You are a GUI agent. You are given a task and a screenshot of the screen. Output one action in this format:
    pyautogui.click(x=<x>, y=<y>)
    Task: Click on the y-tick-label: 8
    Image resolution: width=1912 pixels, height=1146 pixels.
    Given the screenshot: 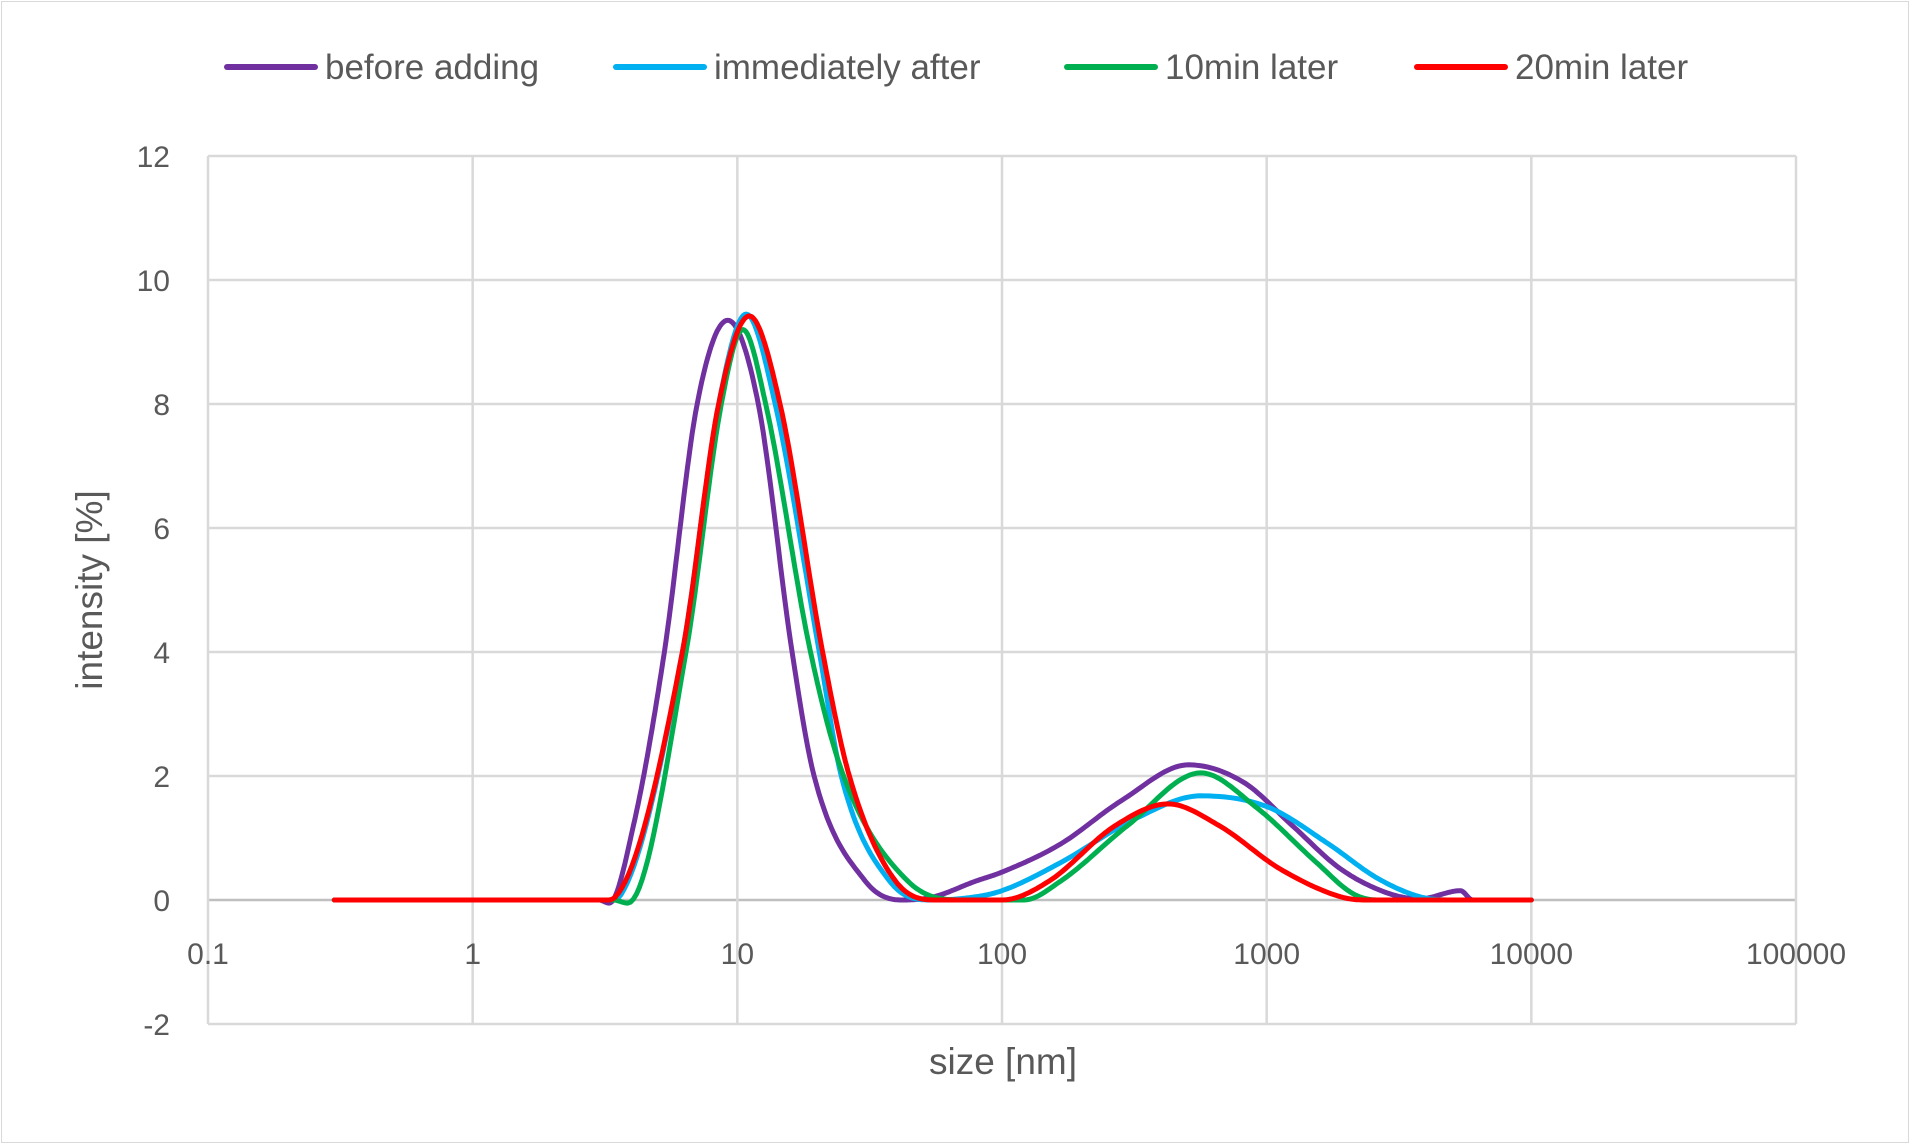 What is the action you would take?
    pyautogui.click(x=161, y=405)
    